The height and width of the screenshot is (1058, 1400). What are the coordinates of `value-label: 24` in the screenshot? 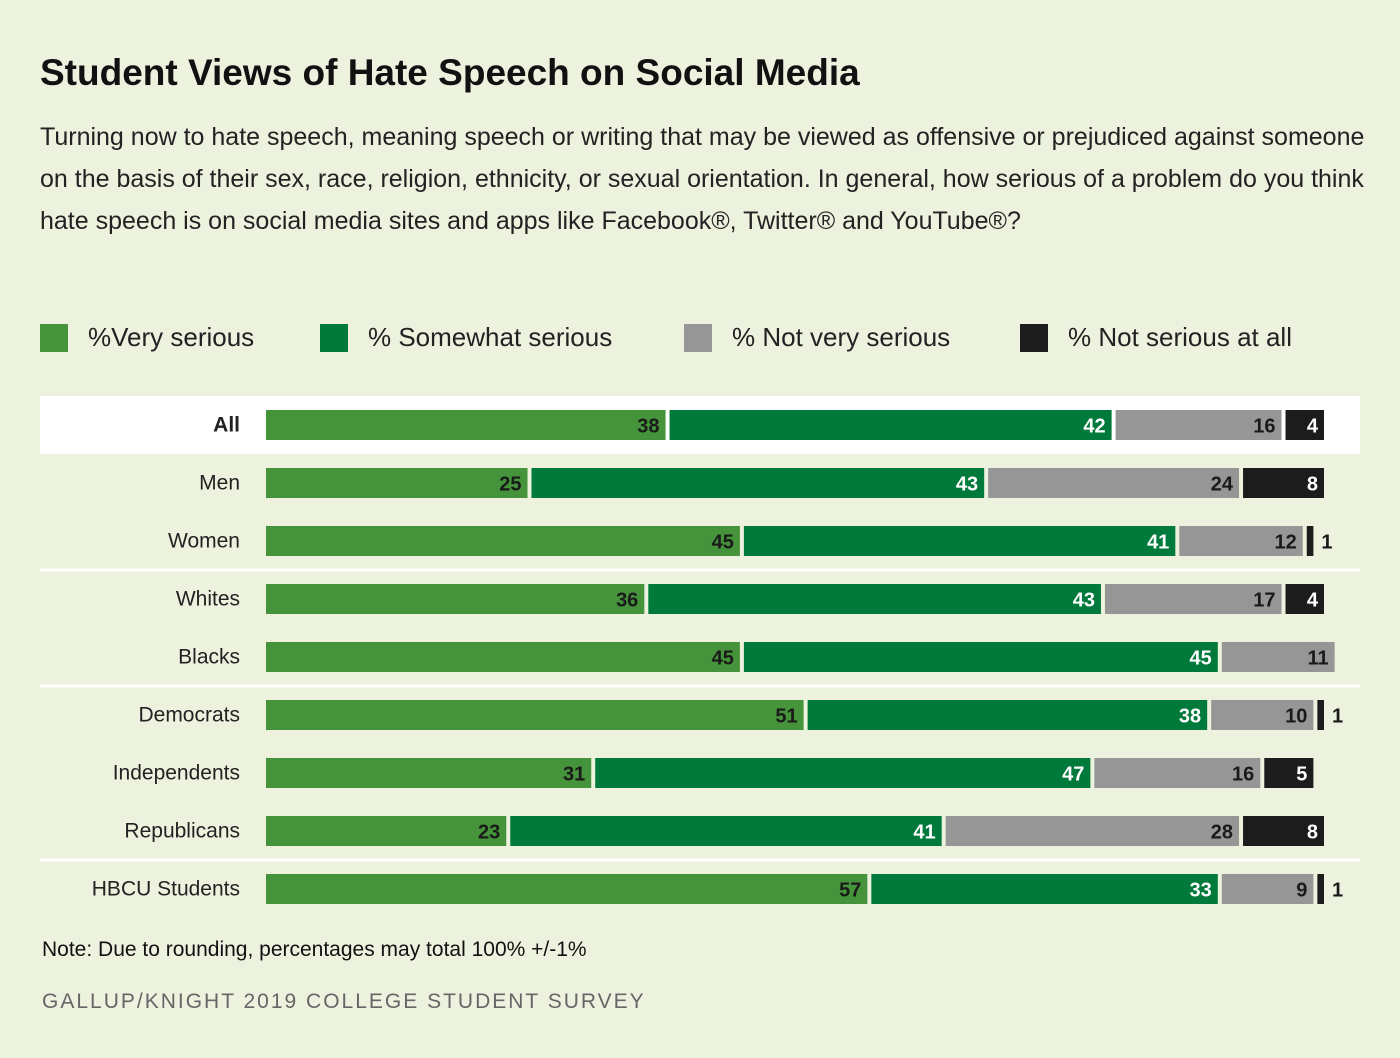 It's located at (1222, 484).